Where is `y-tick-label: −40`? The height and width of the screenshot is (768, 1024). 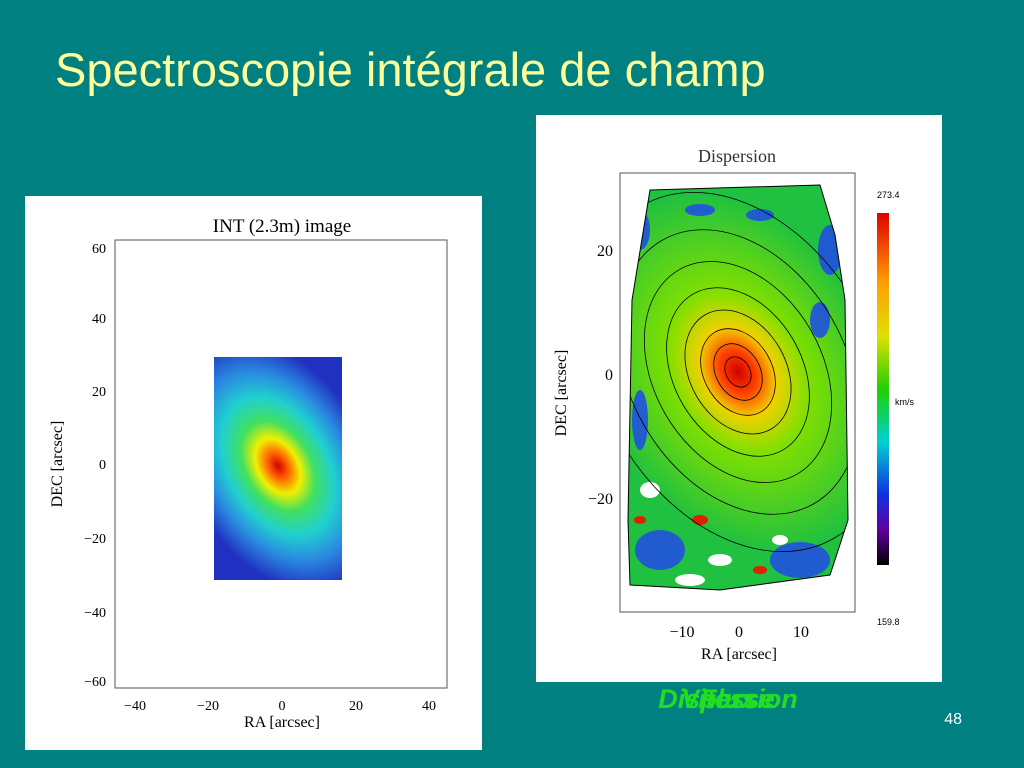
y-tick-label: −40 is located at coordinates (95, 613).